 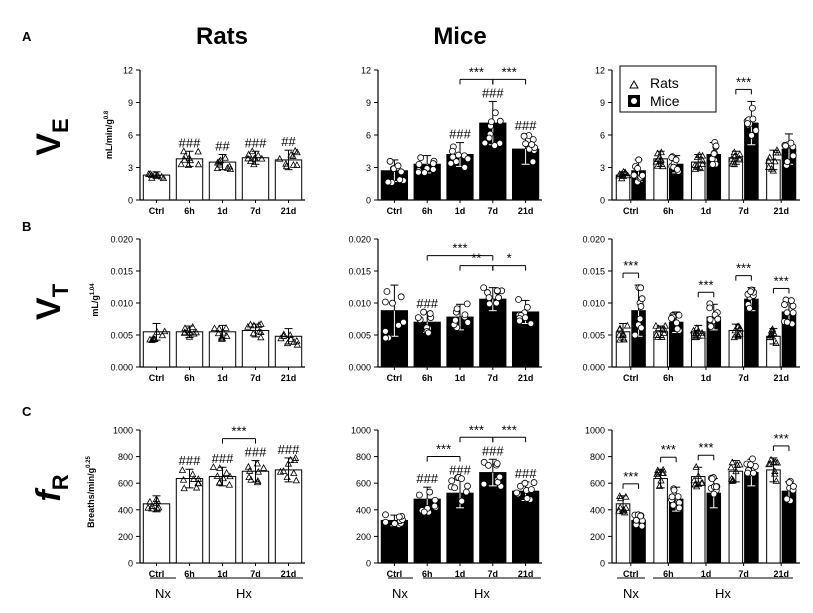 What do you see at coordinates (125, 484) in the screenshot?
I see `y-tick-label: 600` at bounding box center [125, 484].